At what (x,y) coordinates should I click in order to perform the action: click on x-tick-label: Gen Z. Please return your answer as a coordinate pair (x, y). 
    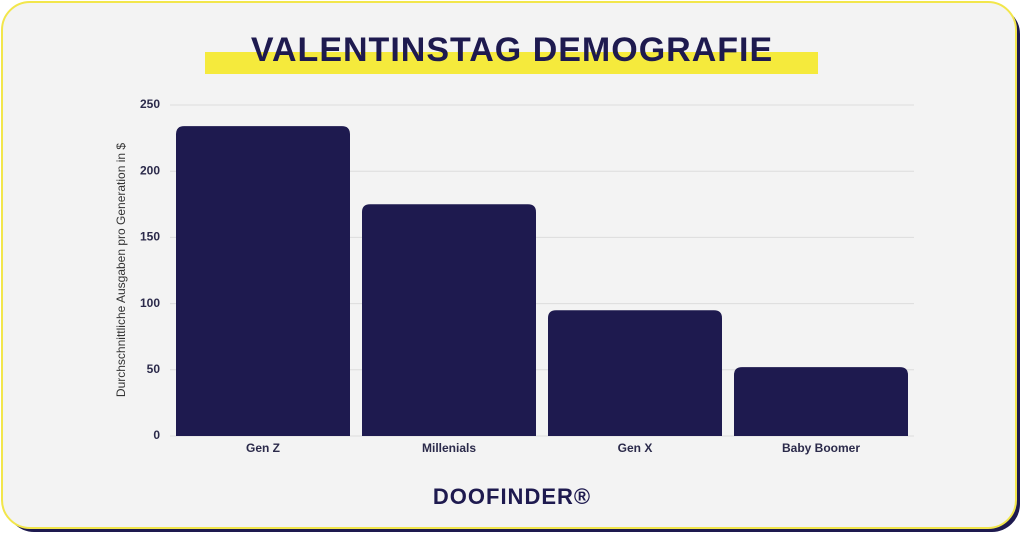
    Looking at the image, I should click on (263, 448).